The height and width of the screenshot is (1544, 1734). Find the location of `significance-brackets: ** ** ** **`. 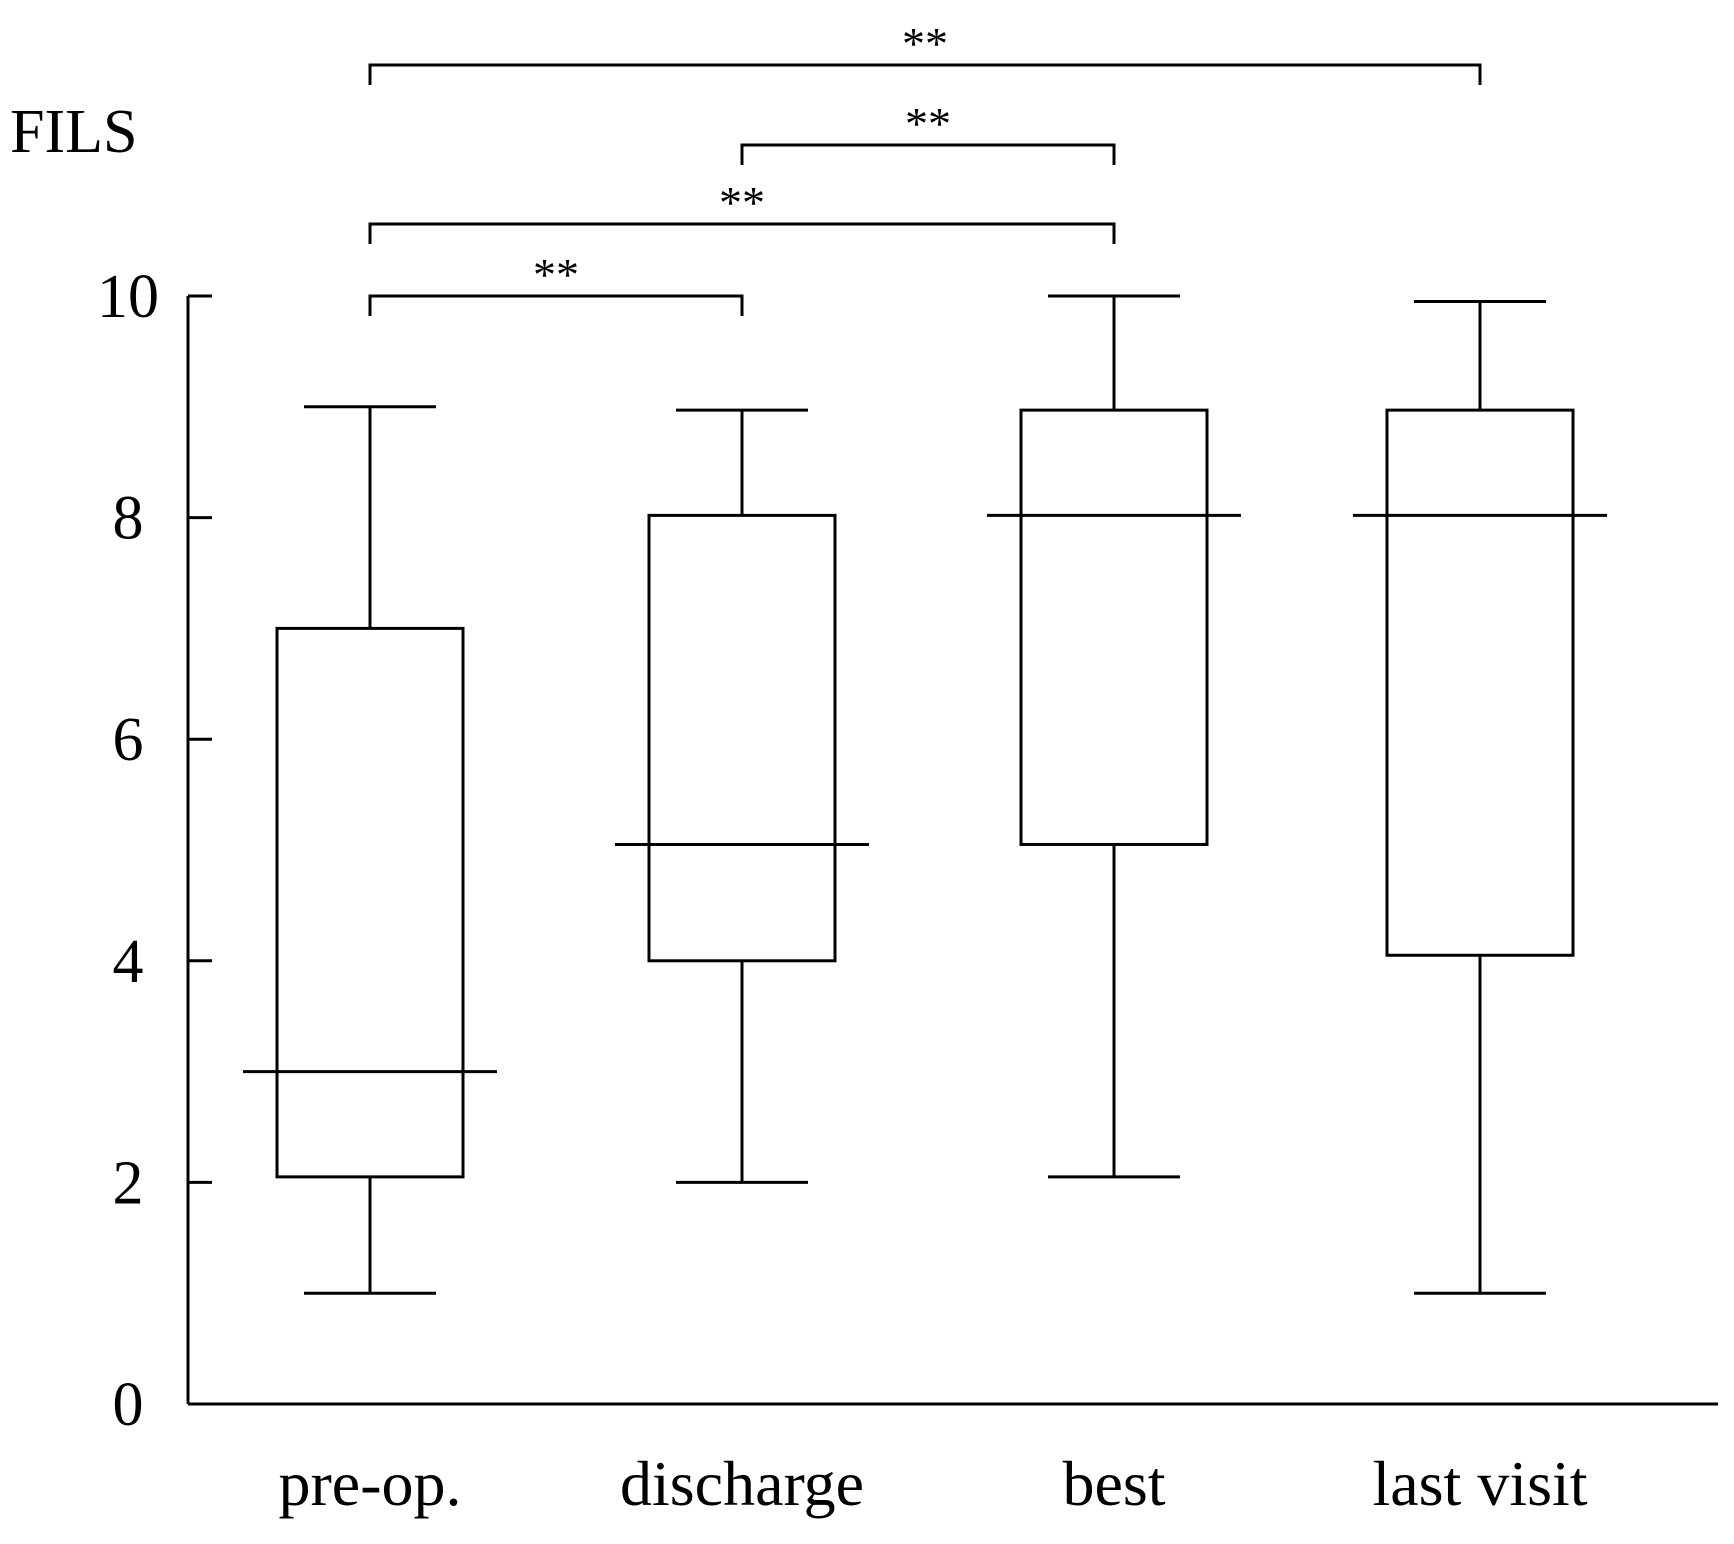

significance-brackets: ** ** ** ** is located at coordinates (925, 167).